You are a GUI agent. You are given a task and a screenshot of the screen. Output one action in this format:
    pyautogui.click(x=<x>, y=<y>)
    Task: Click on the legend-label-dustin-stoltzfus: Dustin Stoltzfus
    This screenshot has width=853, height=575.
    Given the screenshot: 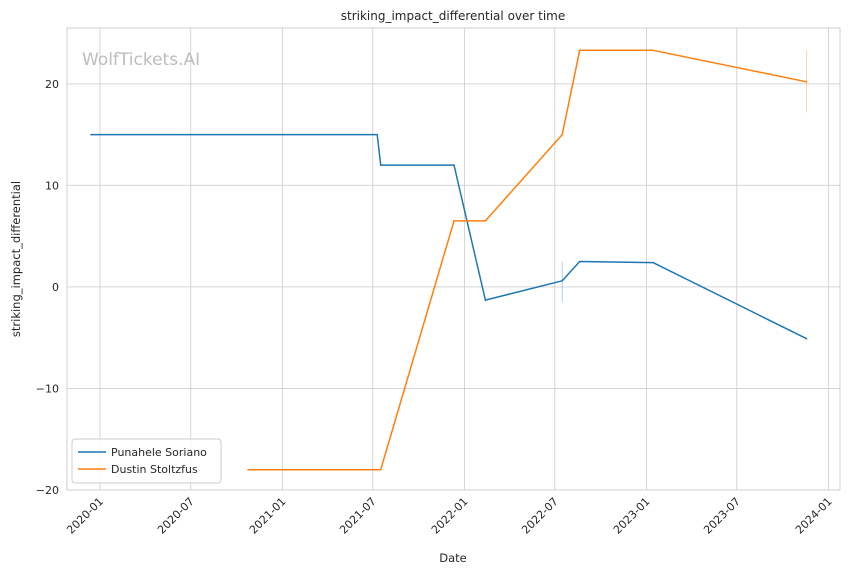 What is the action you would take?
    pyautogui.click(x=154, y=469)
    